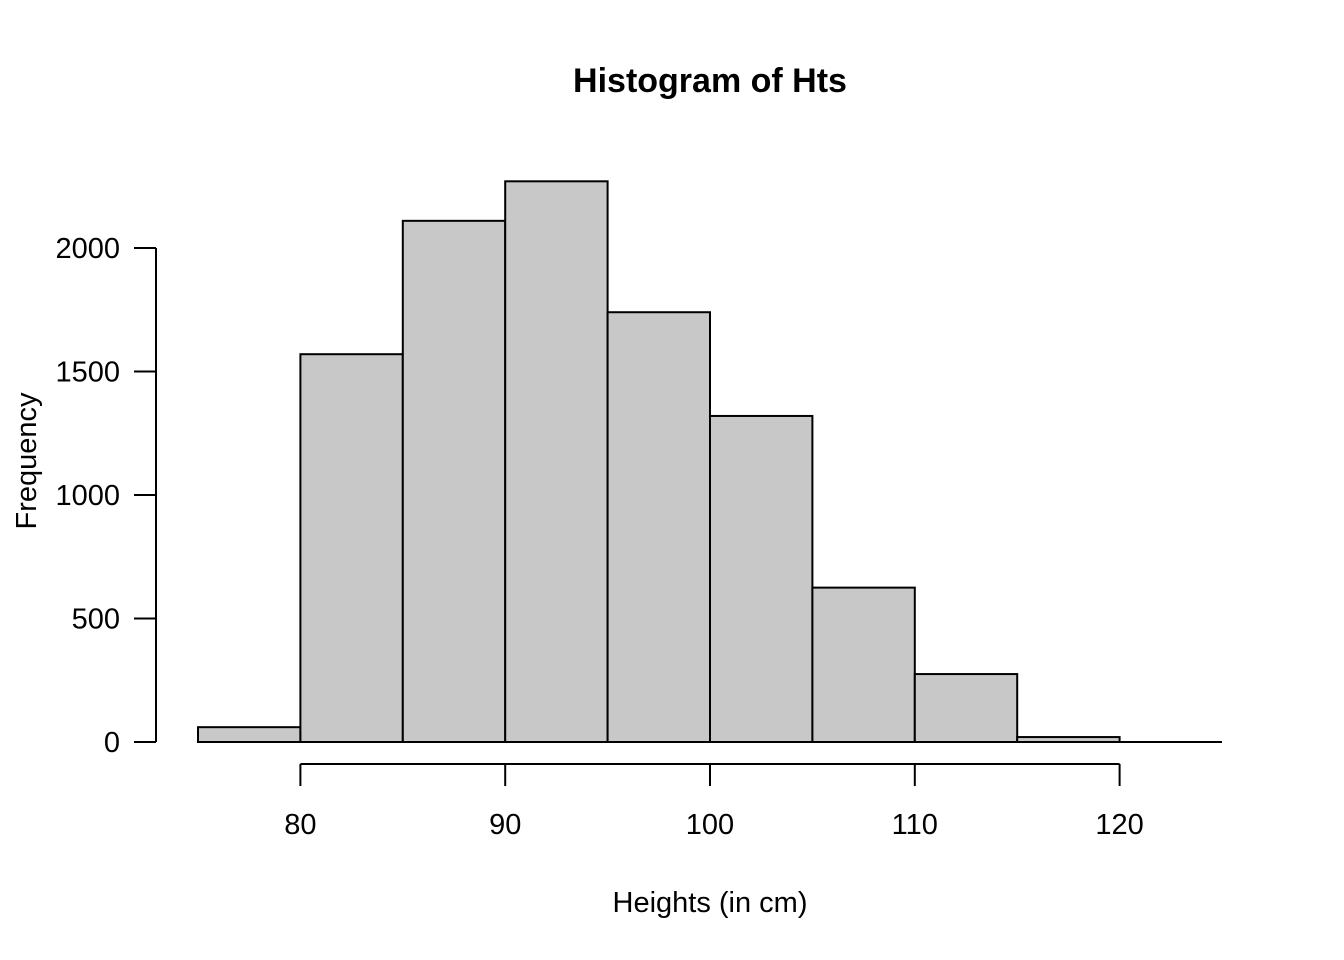  What do you see at coordinates (915, 825) in the screenshot?
I see `x-tick-label: 110` at bounding box center [915, 825].